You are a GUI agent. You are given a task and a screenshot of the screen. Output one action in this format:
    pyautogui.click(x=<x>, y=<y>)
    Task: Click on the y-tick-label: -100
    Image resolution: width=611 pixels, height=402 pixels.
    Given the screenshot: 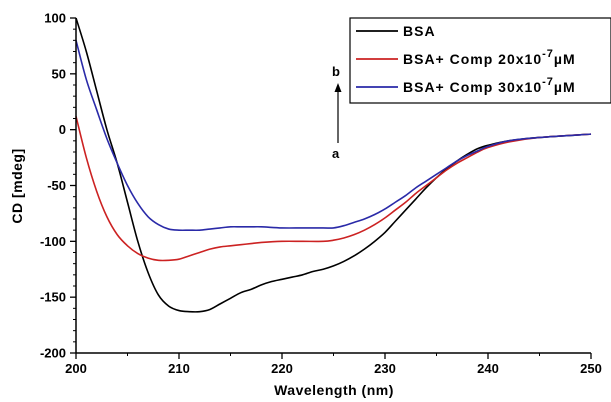 What is the action you would take?
    pyautogui.click(x=53, y=241)
    